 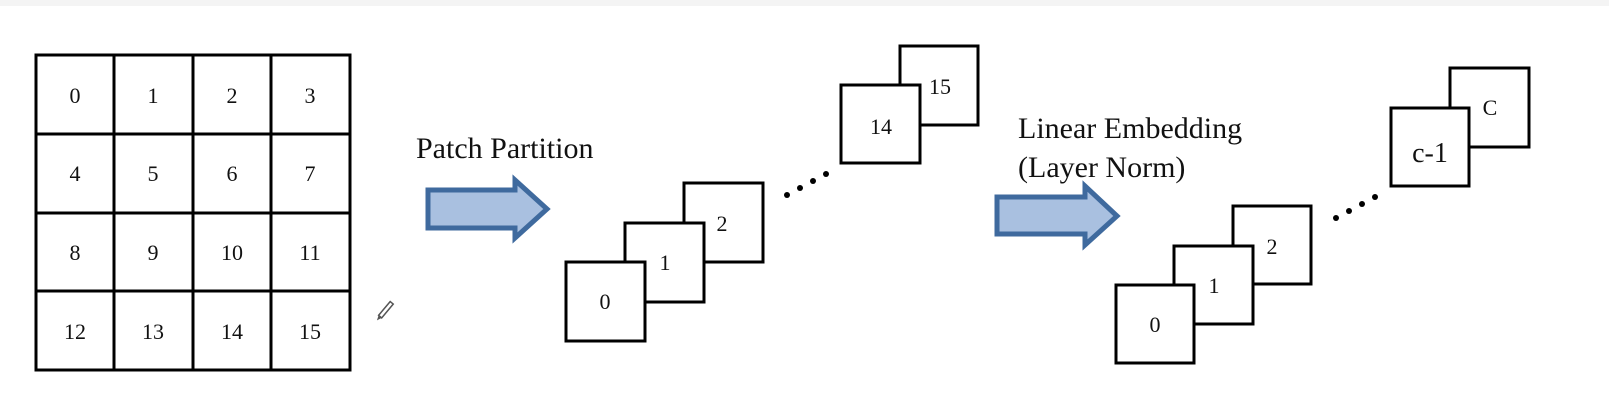 I want to click on channel-label: 1, so click(x=1214, y=285).